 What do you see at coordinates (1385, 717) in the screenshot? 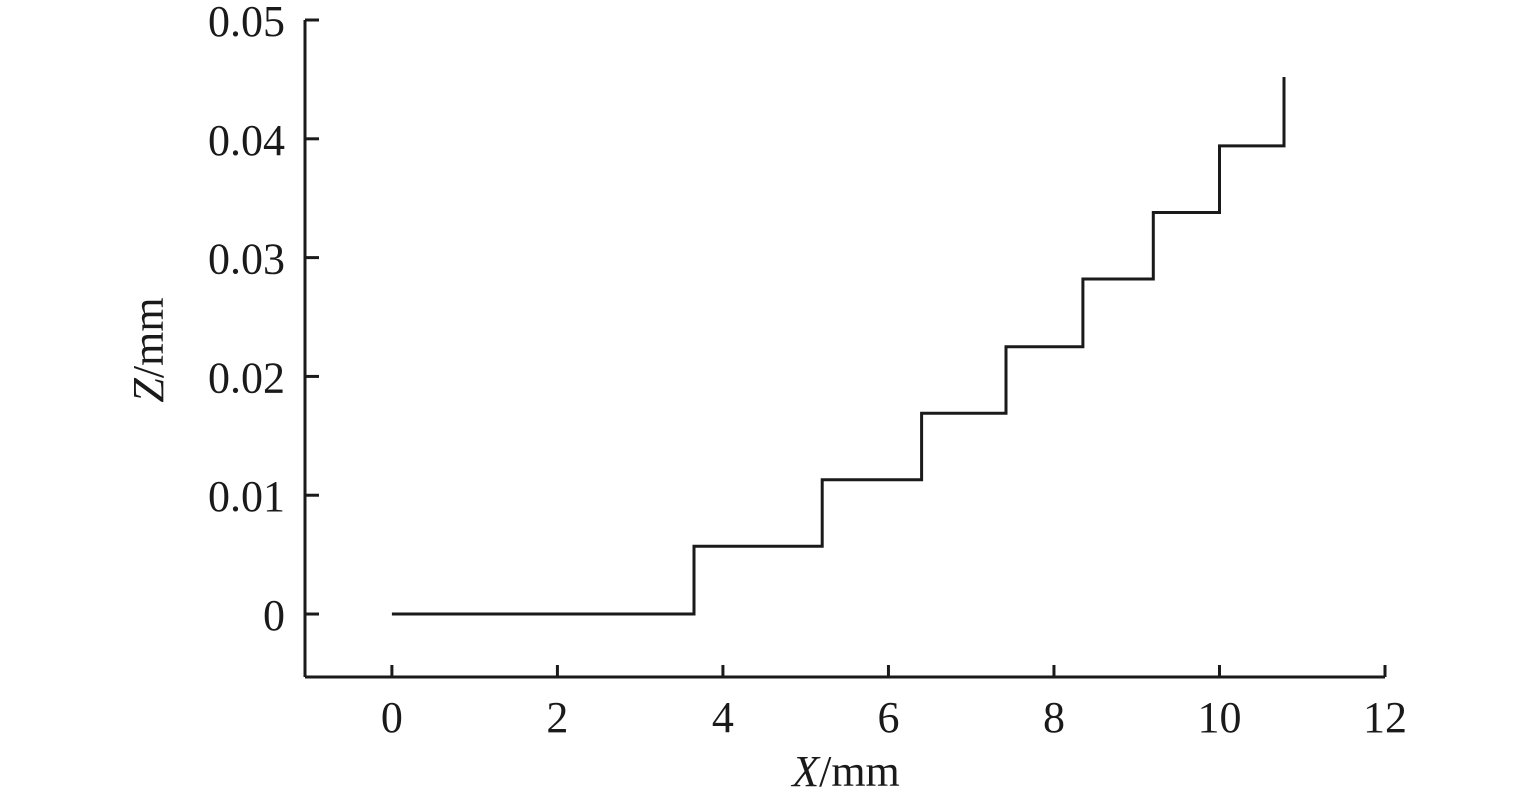
I see `x-tick-label: 12` at bounding box center [1385, 717].